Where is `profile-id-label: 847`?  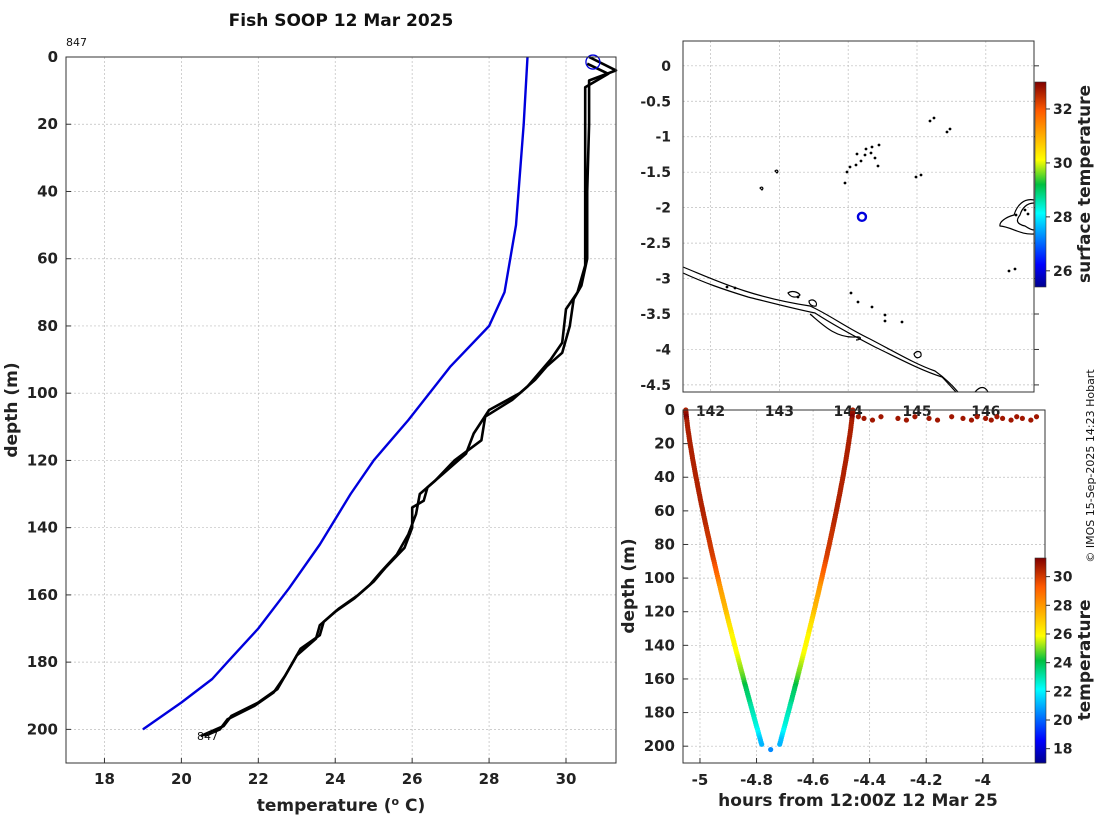
profile-id-label: 847 is located at coordinates (76, 42).